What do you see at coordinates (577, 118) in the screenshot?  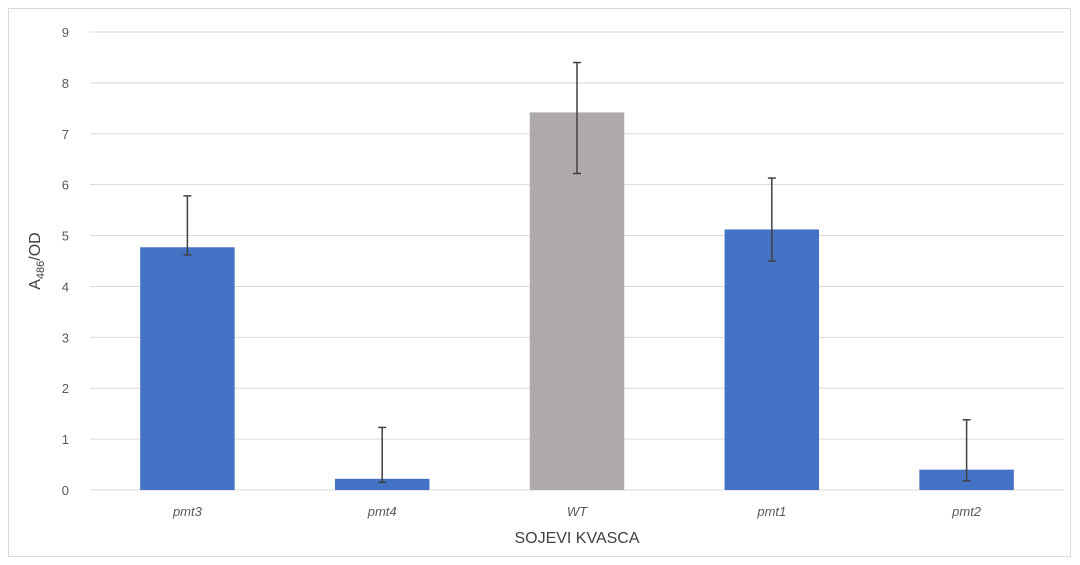 I see `error-bar-wt` at bounding box center [577, 118].